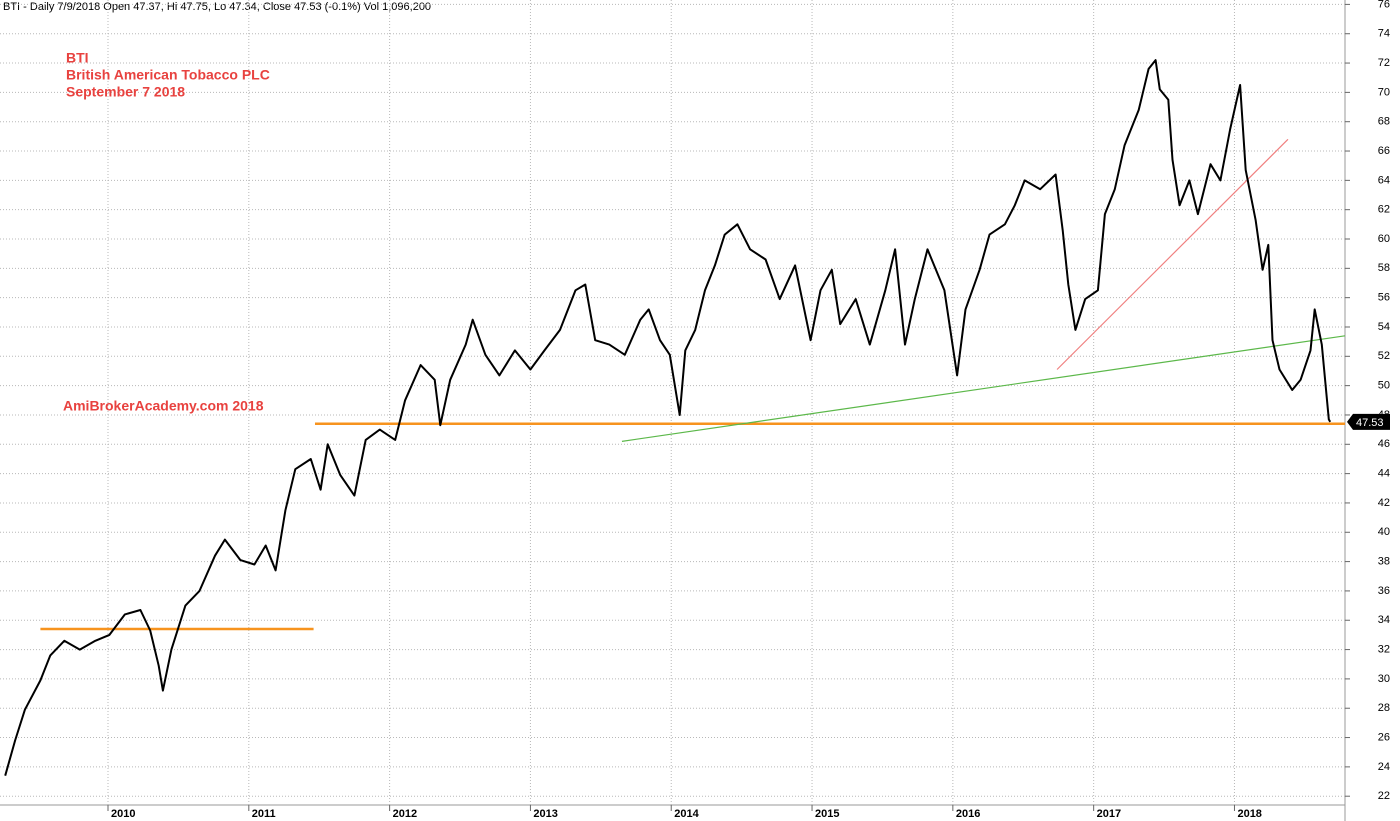 Image resolution: width=1400 pixels, height=821 pixels. Describe the element at coordinates (827, 814) in the screenshot. I see `x-tick-label: 2015` at that location.